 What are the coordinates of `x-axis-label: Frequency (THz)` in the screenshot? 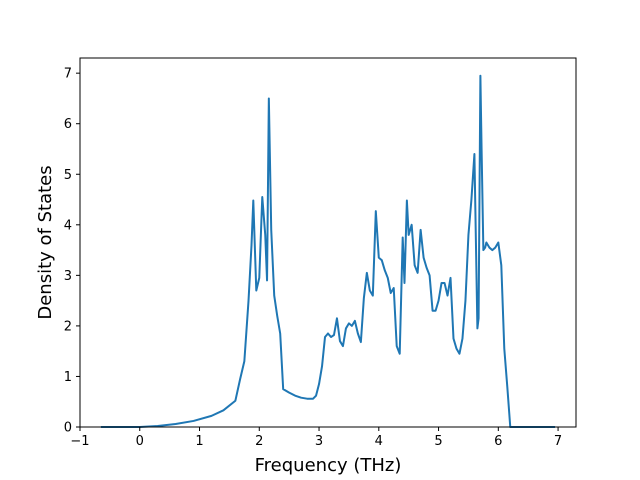 It's located at (328, 465).